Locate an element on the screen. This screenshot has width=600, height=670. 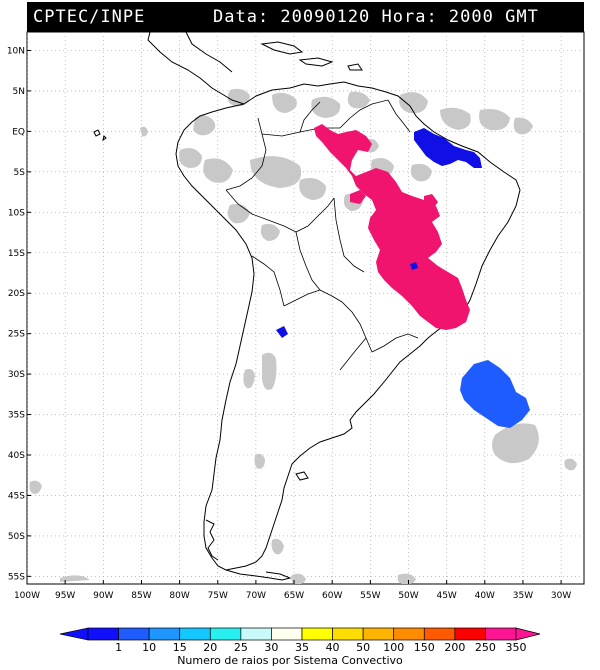
country-borders is located at coordinates (322, 235).